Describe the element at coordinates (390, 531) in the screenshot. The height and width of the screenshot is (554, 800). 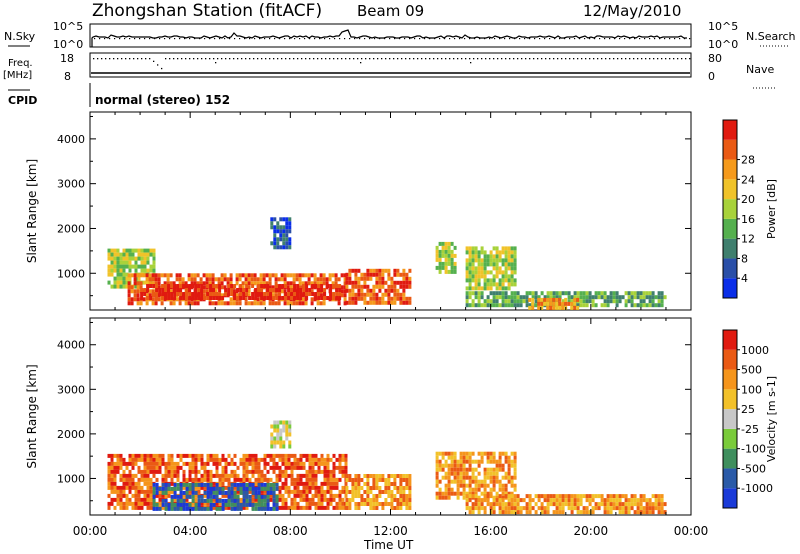
I see `x-tick-label: 12:00` at that location.